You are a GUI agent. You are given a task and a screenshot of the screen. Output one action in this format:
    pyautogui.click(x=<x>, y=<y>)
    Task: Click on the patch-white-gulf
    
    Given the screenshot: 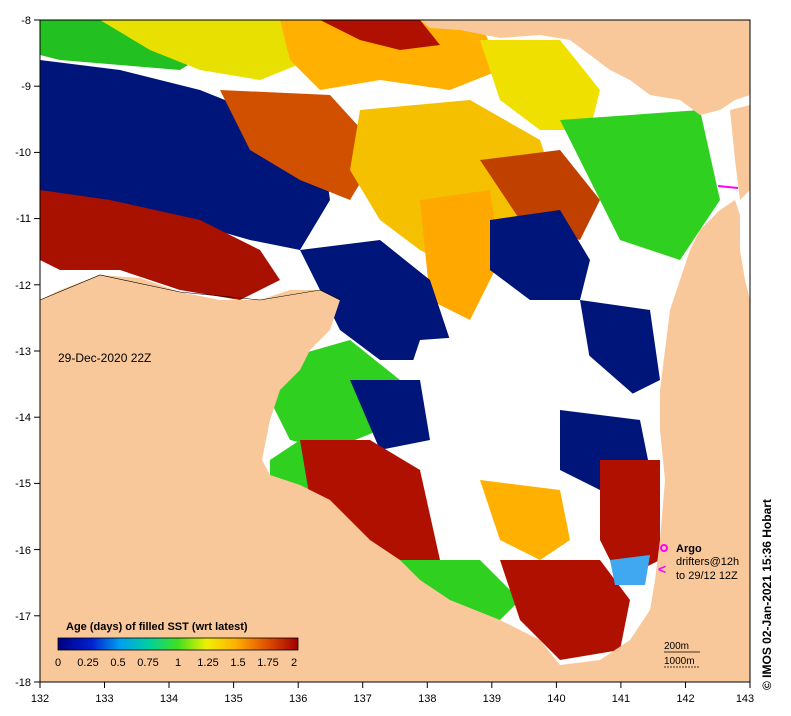 What is the action you would take?
    pyautogui.click(x=525, y=445)
    